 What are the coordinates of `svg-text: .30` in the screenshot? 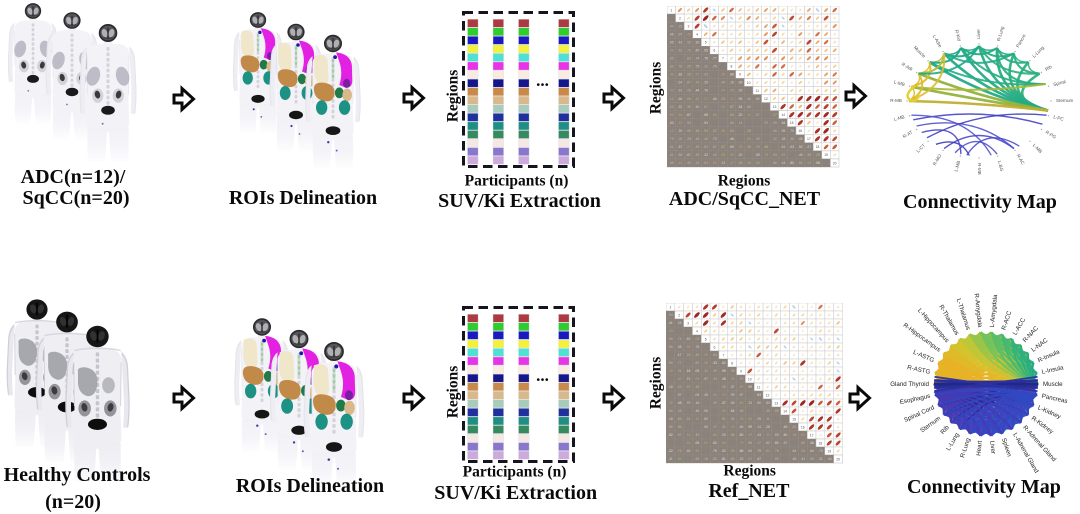 It's located at (678, 379).